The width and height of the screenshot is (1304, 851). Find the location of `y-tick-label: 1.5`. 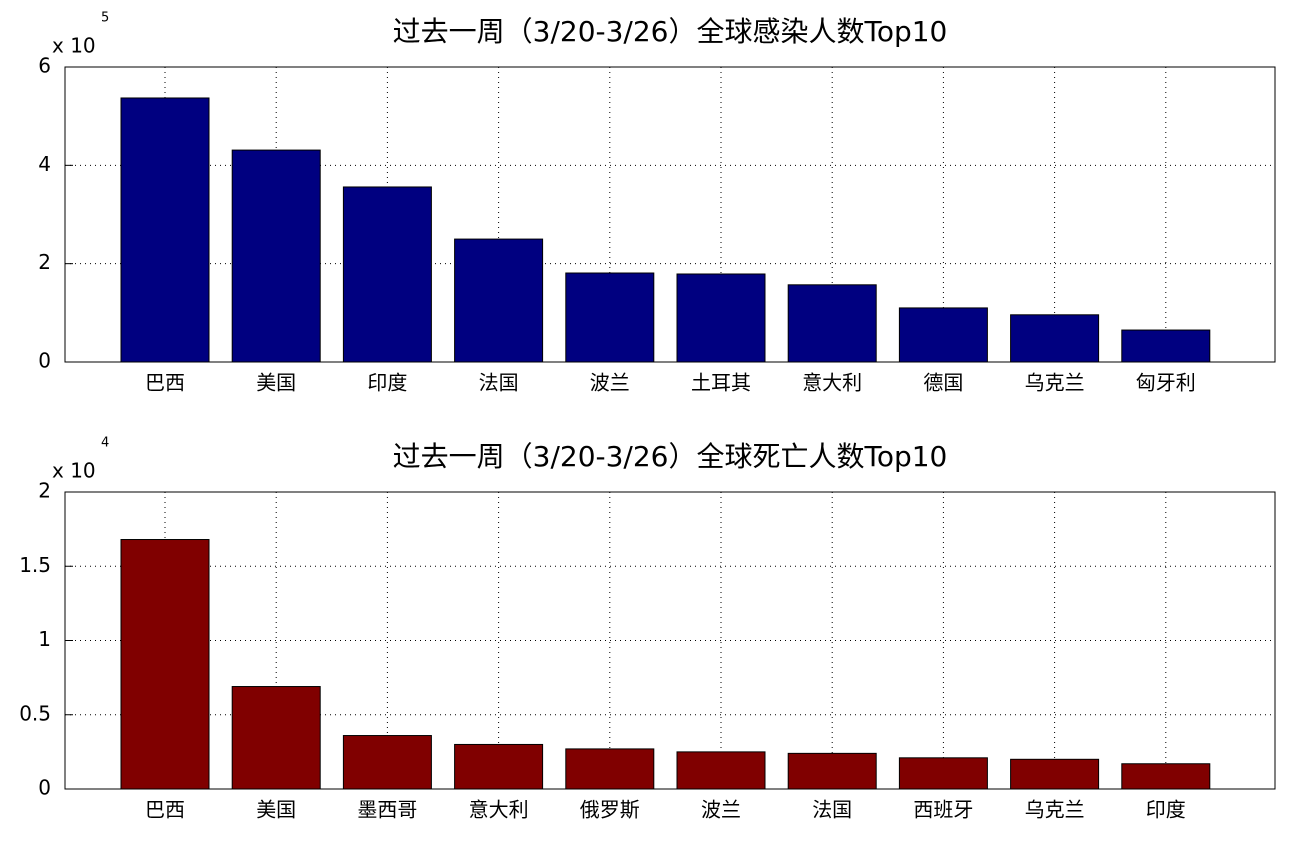

y-tick-label: 1.5 is located at coordinates (35, 565).